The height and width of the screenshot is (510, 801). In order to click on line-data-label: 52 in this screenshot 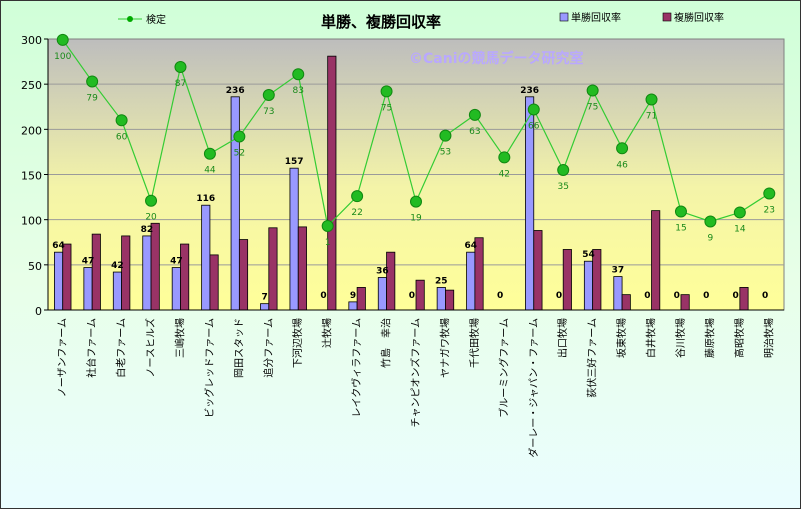, I will do `click(239, 154)`.